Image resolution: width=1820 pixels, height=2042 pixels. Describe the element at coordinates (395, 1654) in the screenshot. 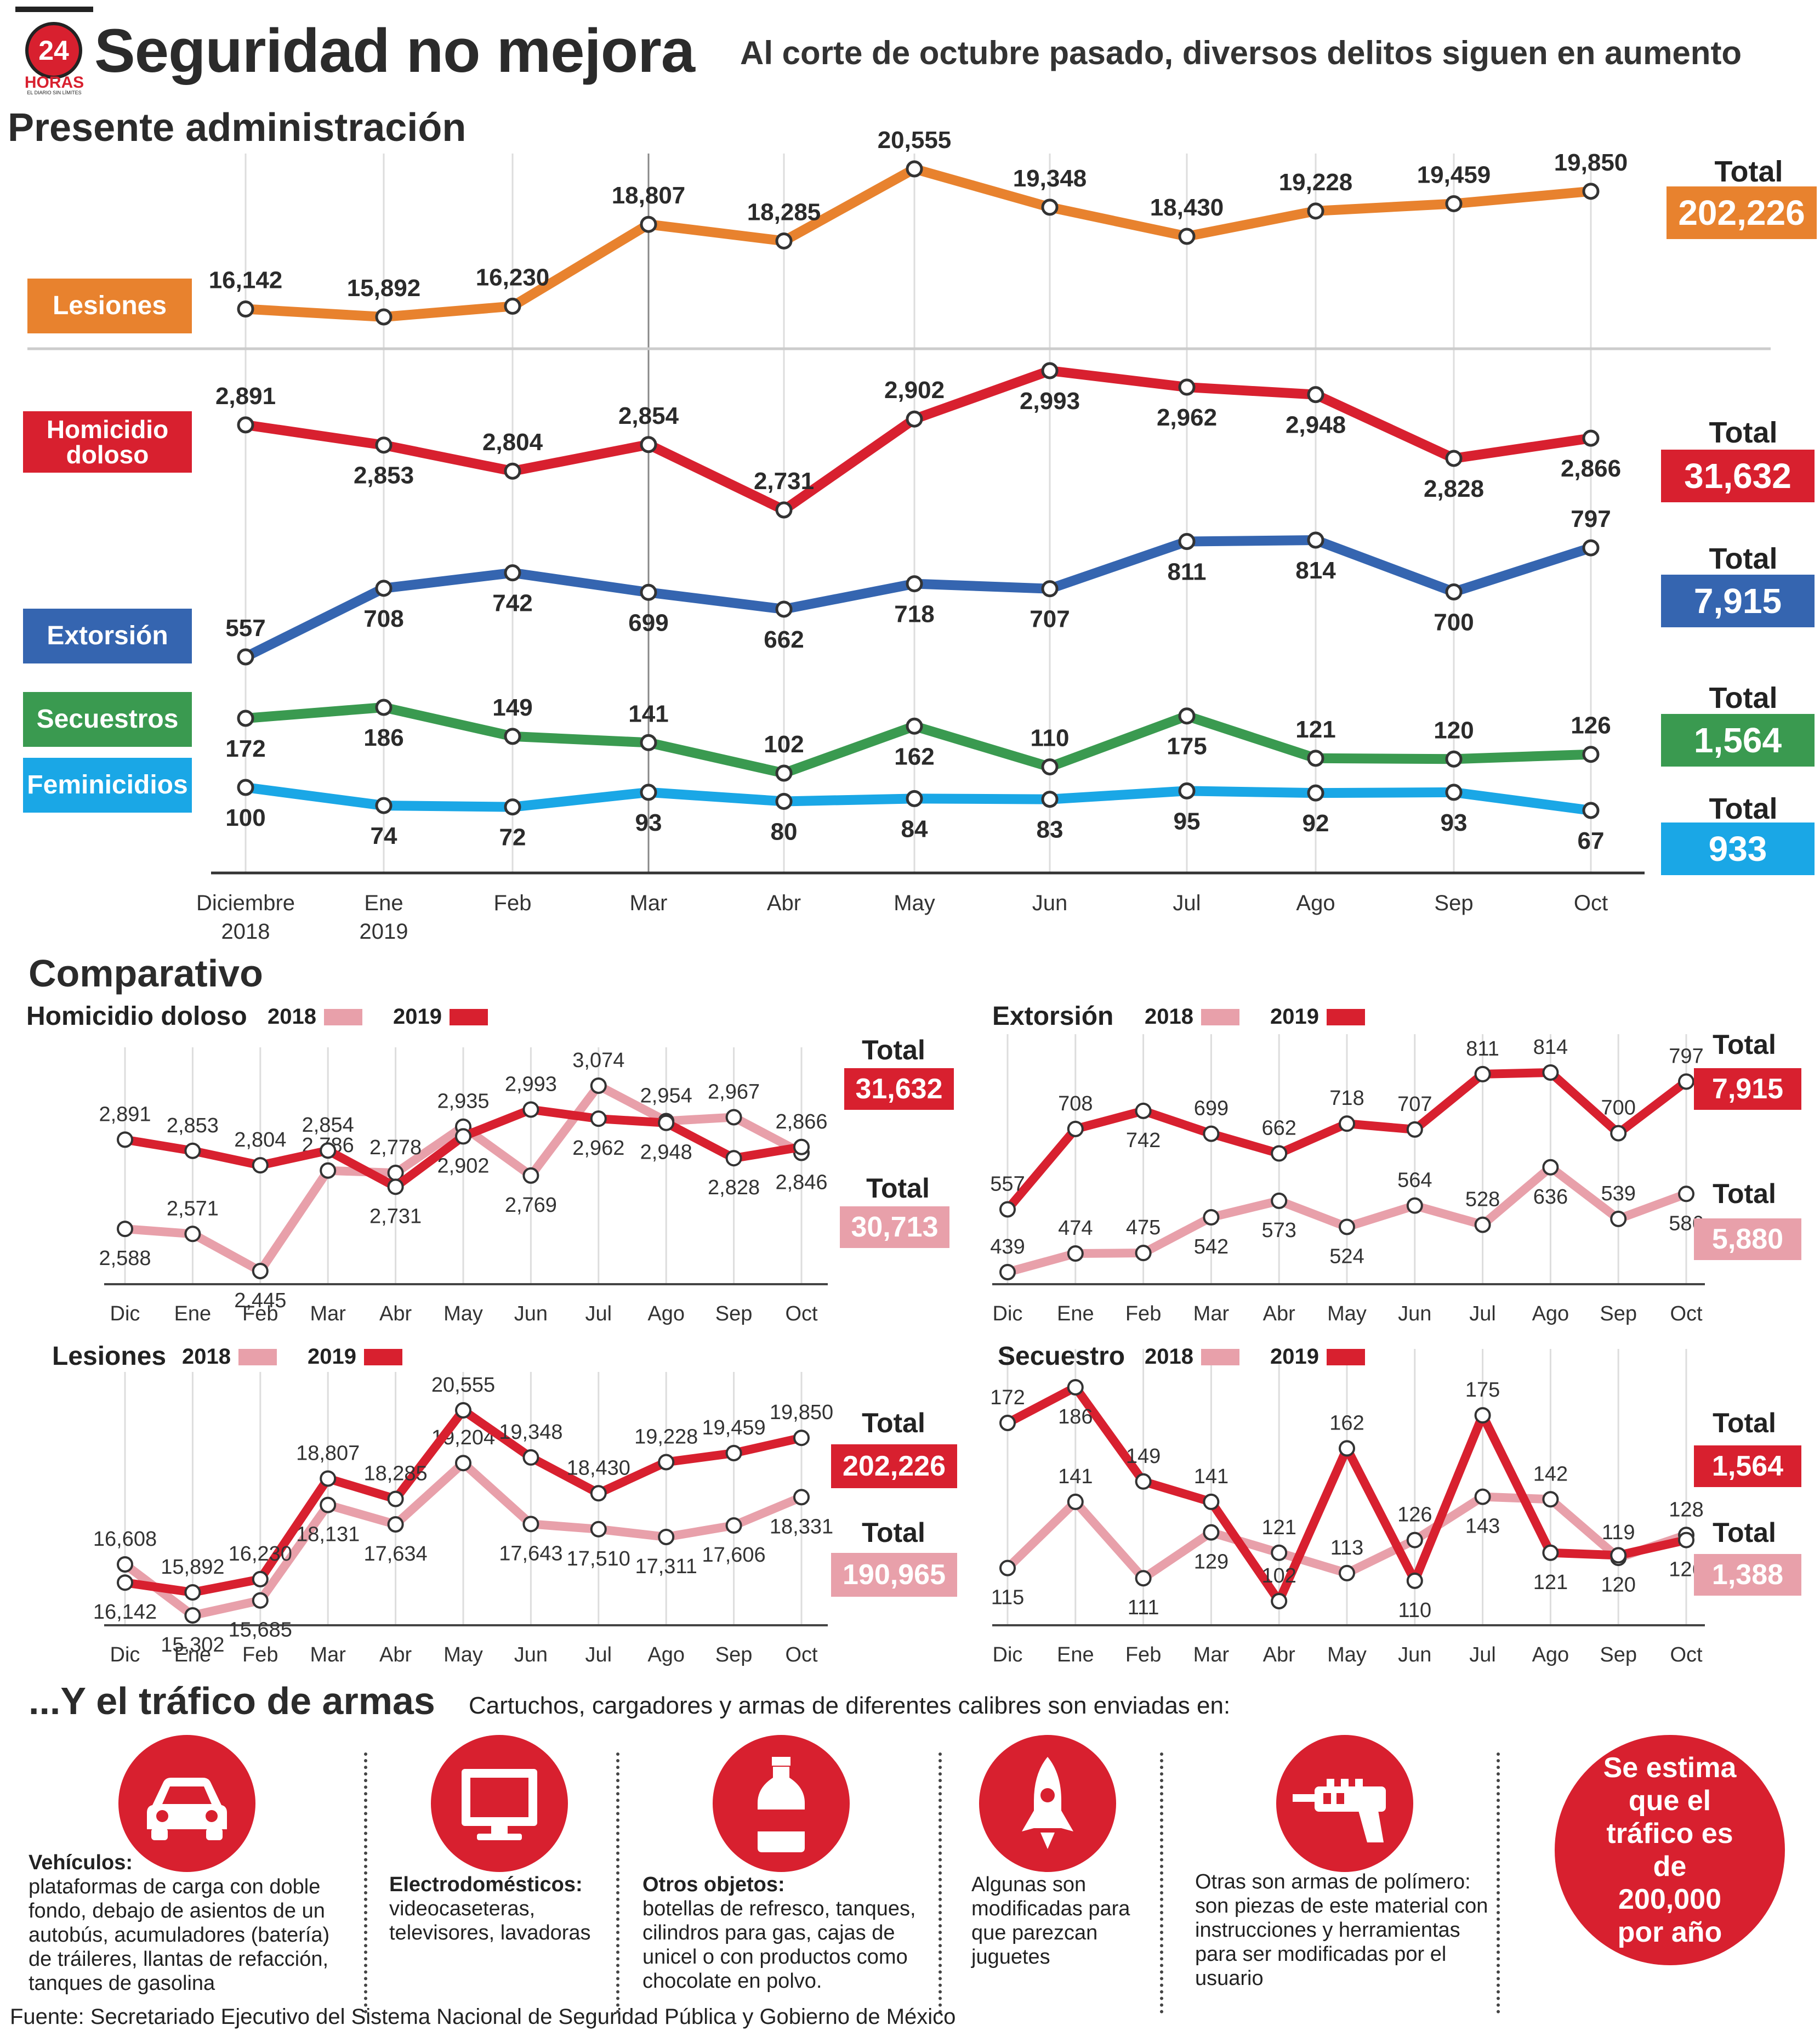

I see `cmp-tick-lesiones: Abr` at that location.